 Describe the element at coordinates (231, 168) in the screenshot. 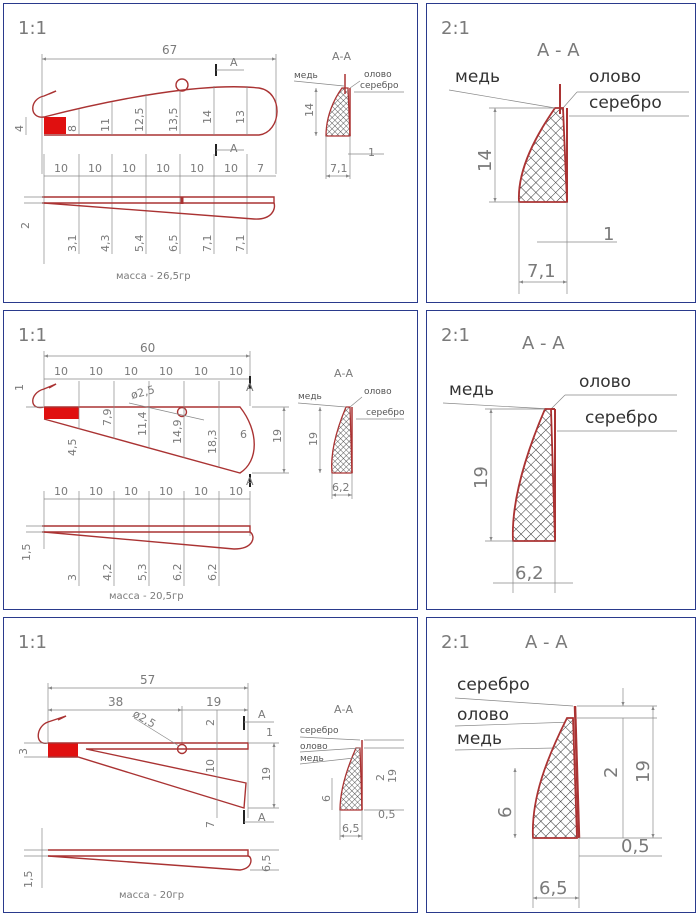

I see `spacing-6: 10` at that location.